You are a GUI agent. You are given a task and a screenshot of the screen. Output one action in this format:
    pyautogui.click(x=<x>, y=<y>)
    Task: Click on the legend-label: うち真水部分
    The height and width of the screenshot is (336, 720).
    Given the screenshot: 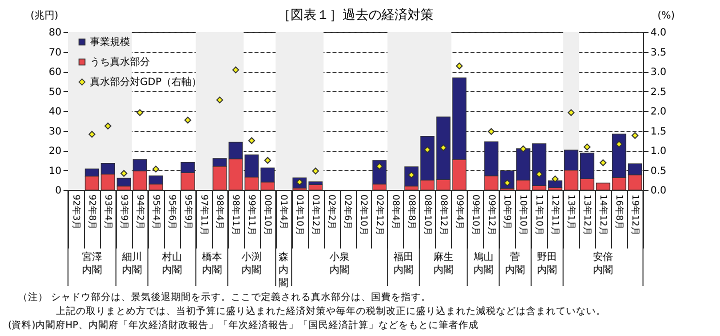 What is the action you would take?
    pyautogui.click(x=120, y=62)
    